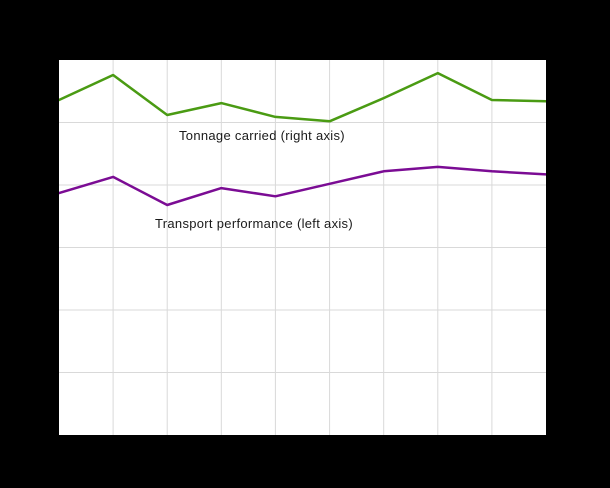 This screenshot has width=610, height=488. Describe the element at coordinates (262, 135) in the screenshot. I see `series-label-tonnage-carried: Tonnage carried (right axis)` at that location.